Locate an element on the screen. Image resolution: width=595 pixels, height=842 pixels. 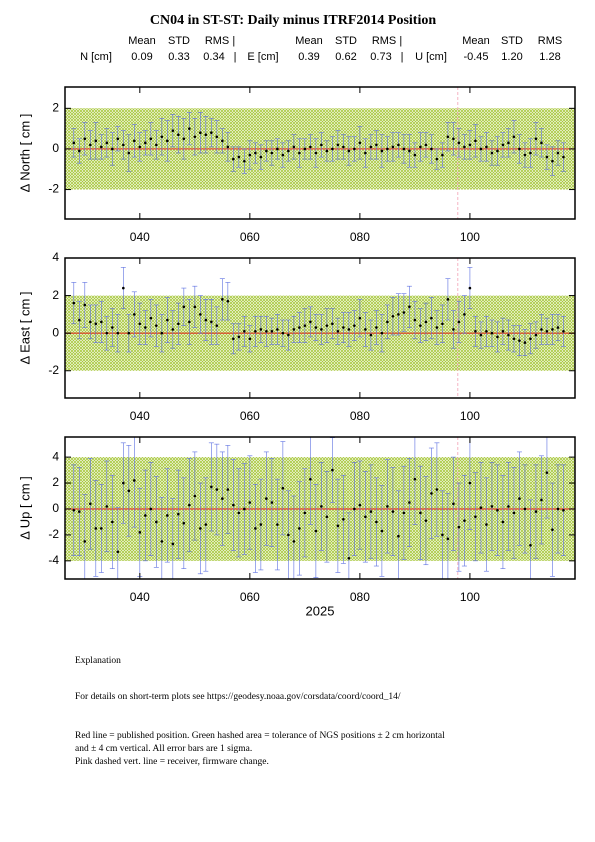
stats-value: 0.39 is located at coordinates (308, 57).